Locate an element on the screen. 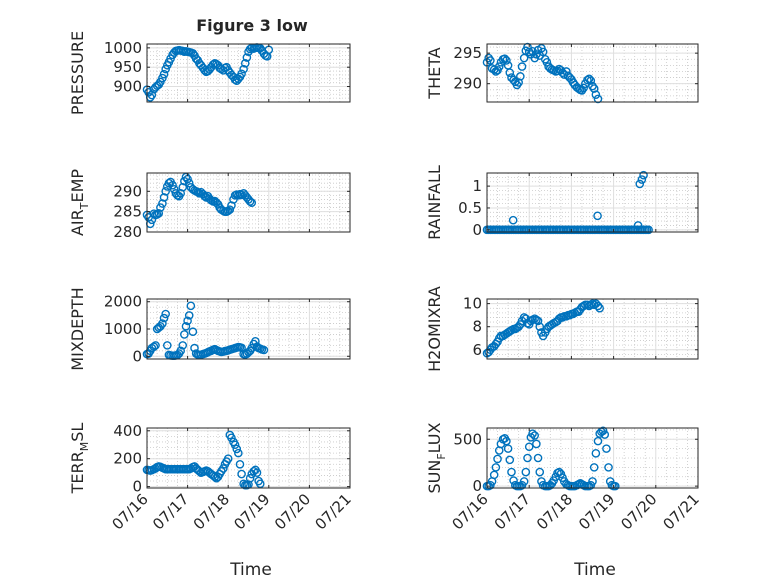 The height and width of the screenshot is (583, 778). y-axis-label: AIRTEMP is located at coordinates (79, 202).